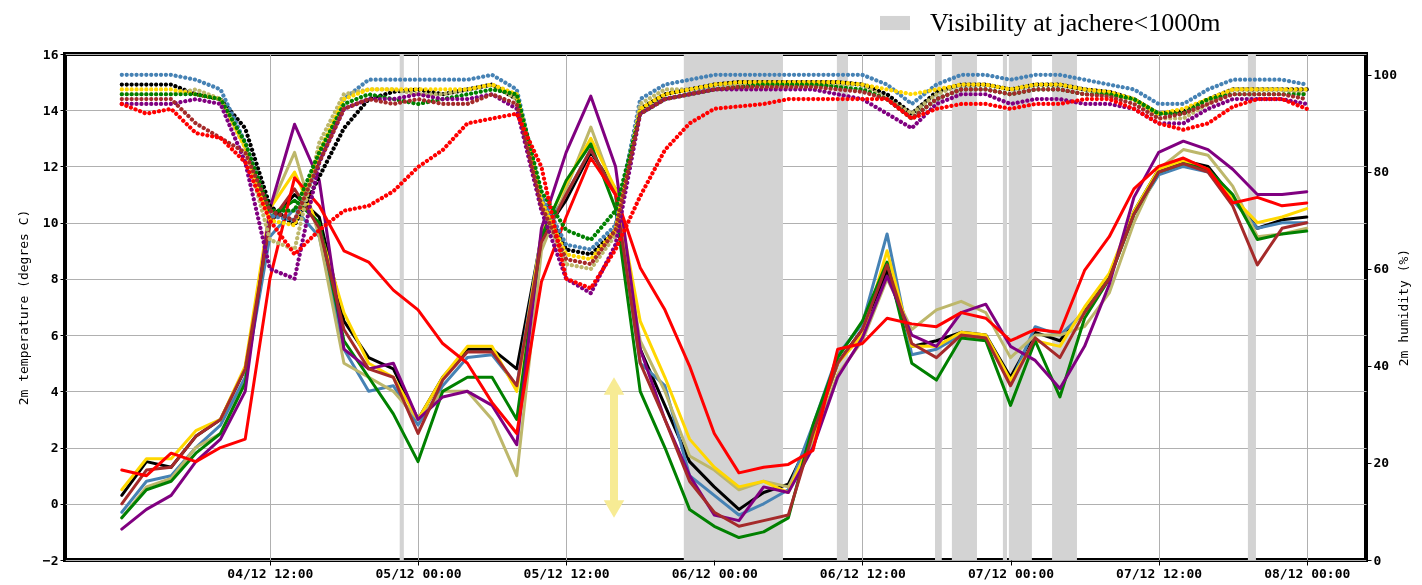 This screenshot has height=585, width=1422. Describe the element at coordinates (23, 307) in the screenshot. I see `y-axis-title: 2m temperature (degres C)` at that location.